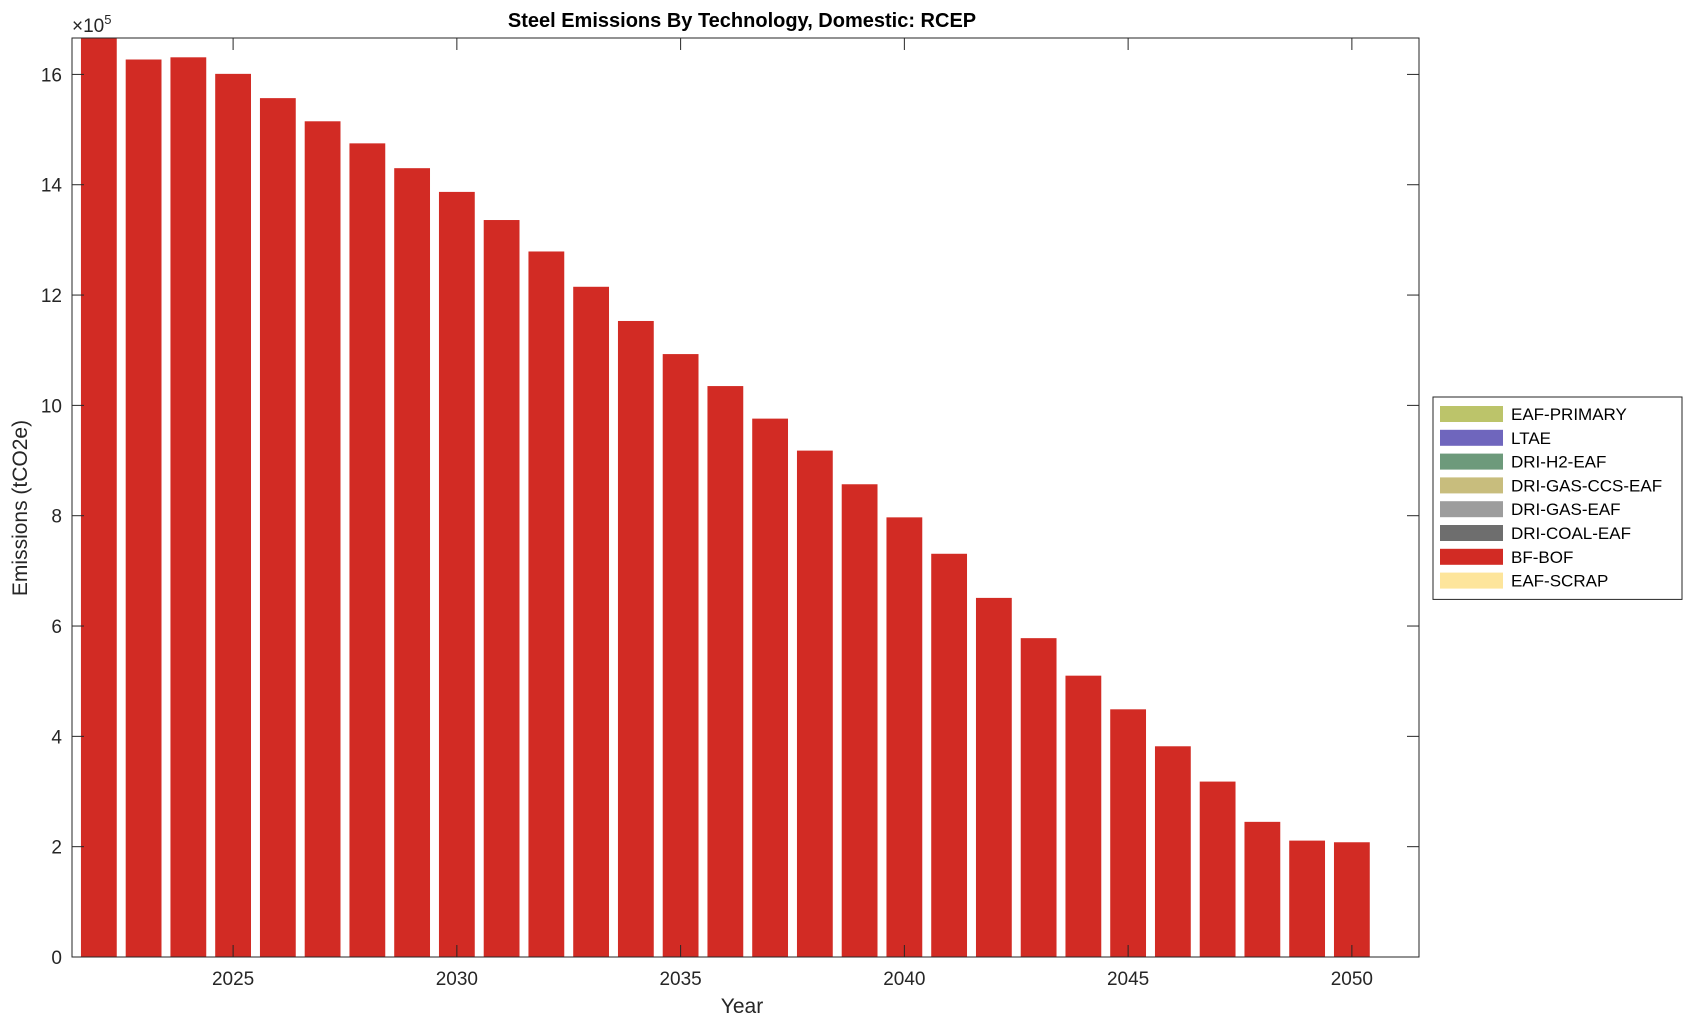 The image size is (1691, 1022). I want to click on legend-label-ltae: LTAE, so click(1531, 438).